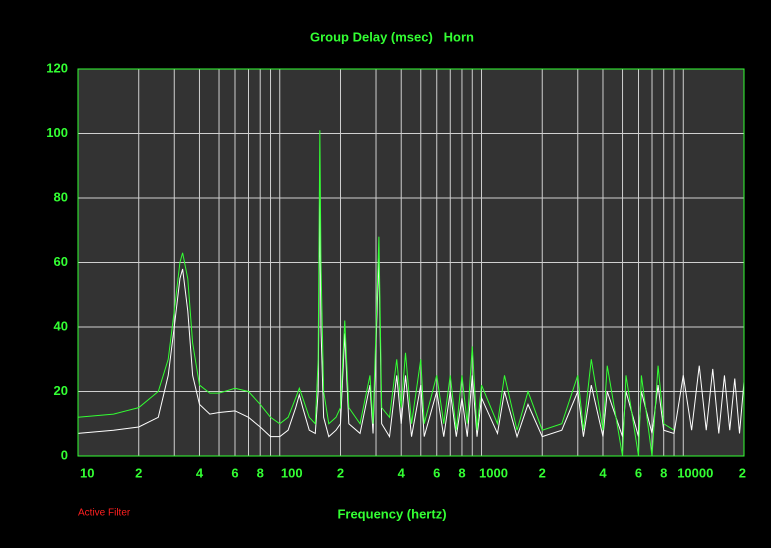 This screenshot has height=548, width=771. Describe the element at coordinates (61, 196) in the screenshot. I see `y-tick-label: 80` at that location.